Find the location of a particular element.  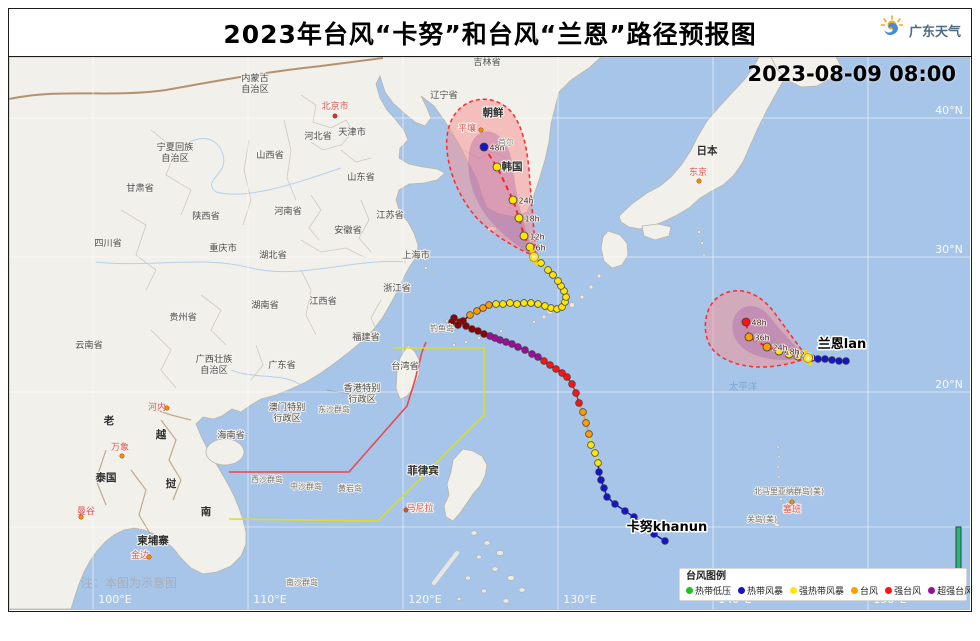

map-label: 柬埔寨 is located at coordinates (152, 540).